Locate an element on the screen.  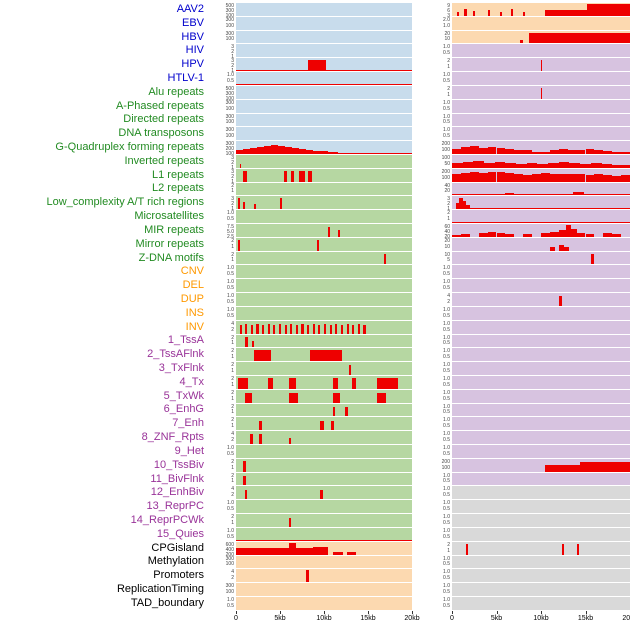
left-y-tick-labels: 1.0 0.5 is located at coordinates (223, 271).